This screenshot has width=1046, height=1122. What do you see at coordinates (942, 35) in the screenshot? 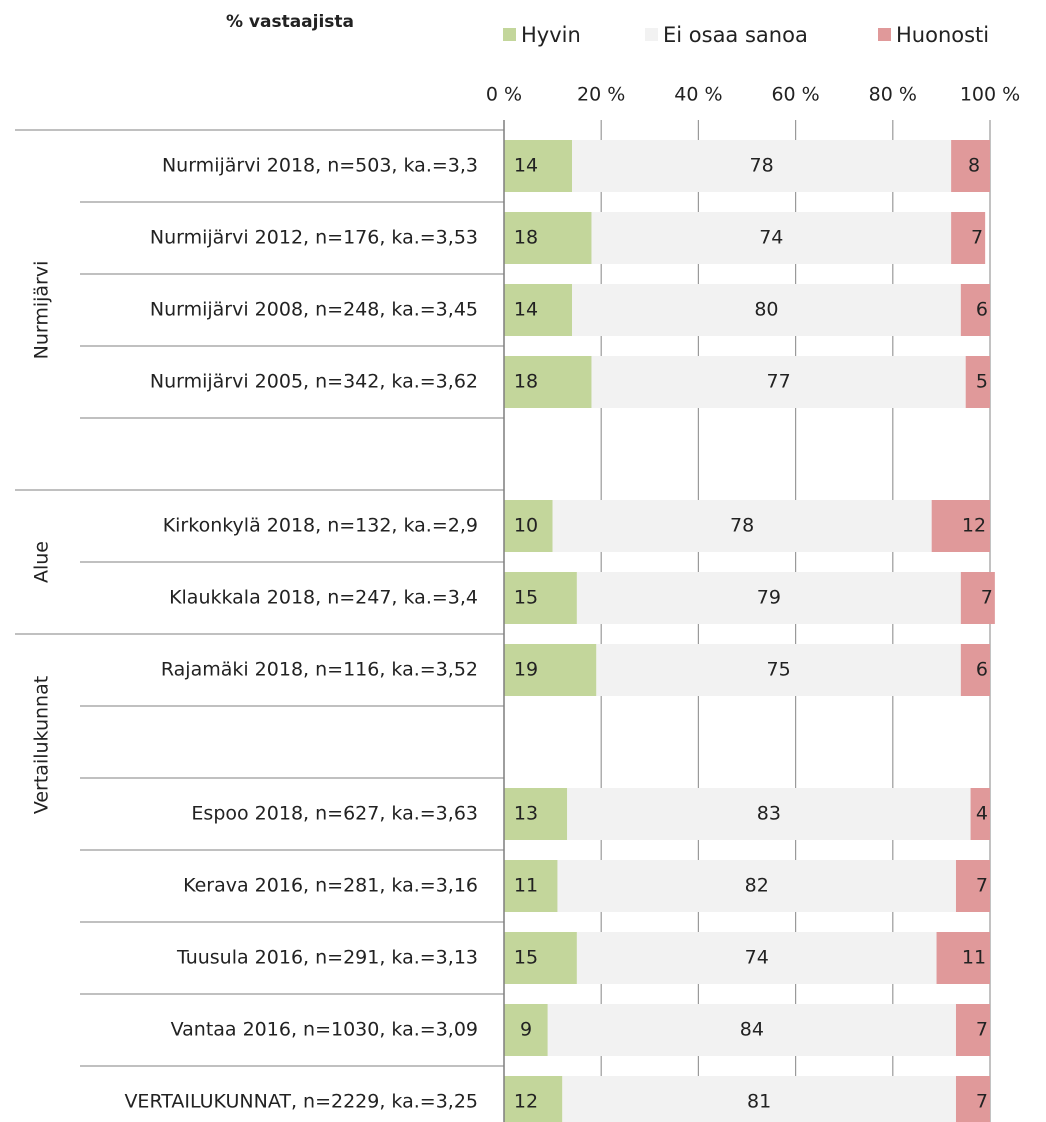
I see `legend-label: Huonosti` at bounding box center [942, 35].